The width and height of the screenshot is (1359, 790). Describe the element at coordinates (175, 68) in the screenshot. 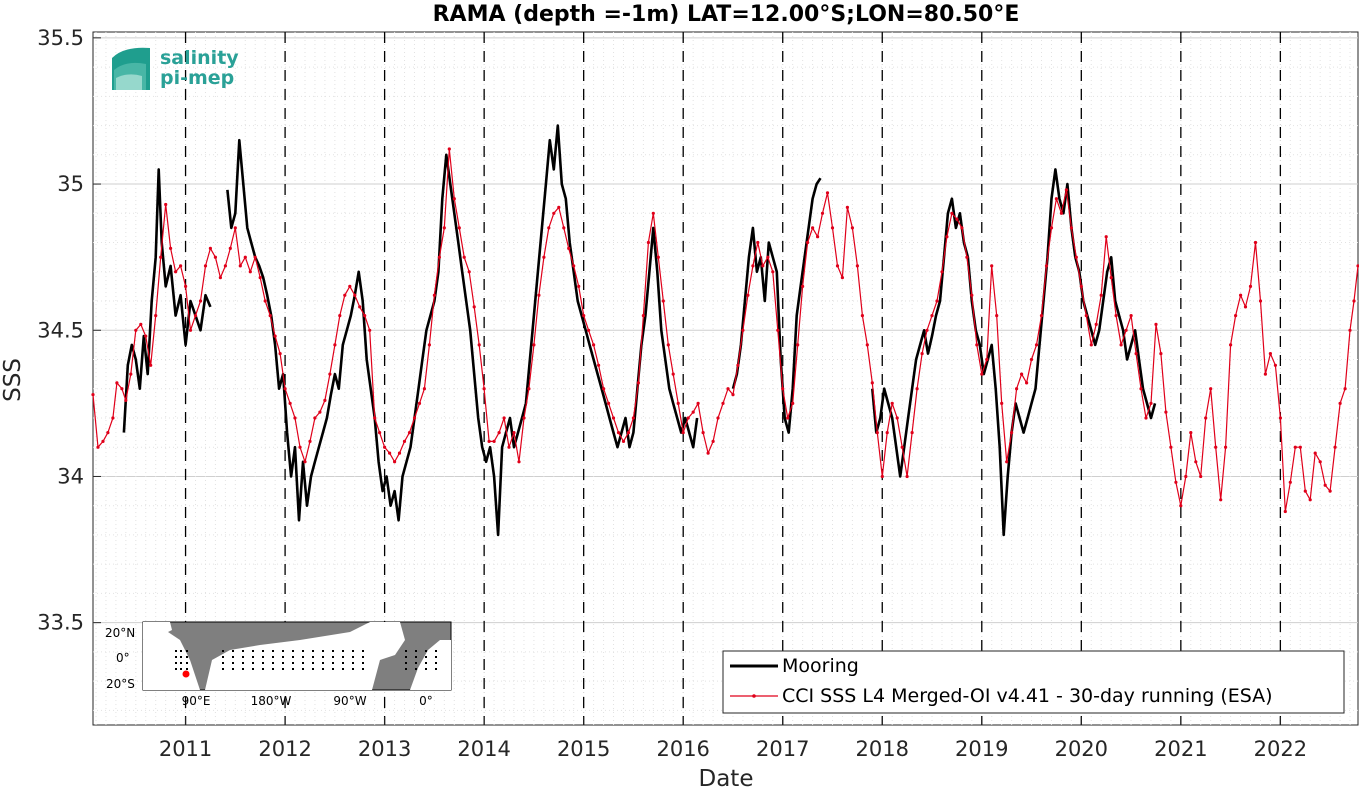

I see `salinity-pimep-logo: salinity pi-mep` at that location.